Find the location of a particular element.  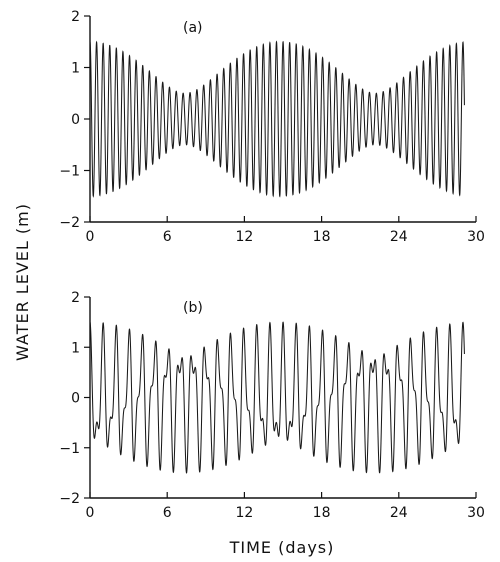

panel-a-x-tick-label: 12 is located at coordinates (244, 237).